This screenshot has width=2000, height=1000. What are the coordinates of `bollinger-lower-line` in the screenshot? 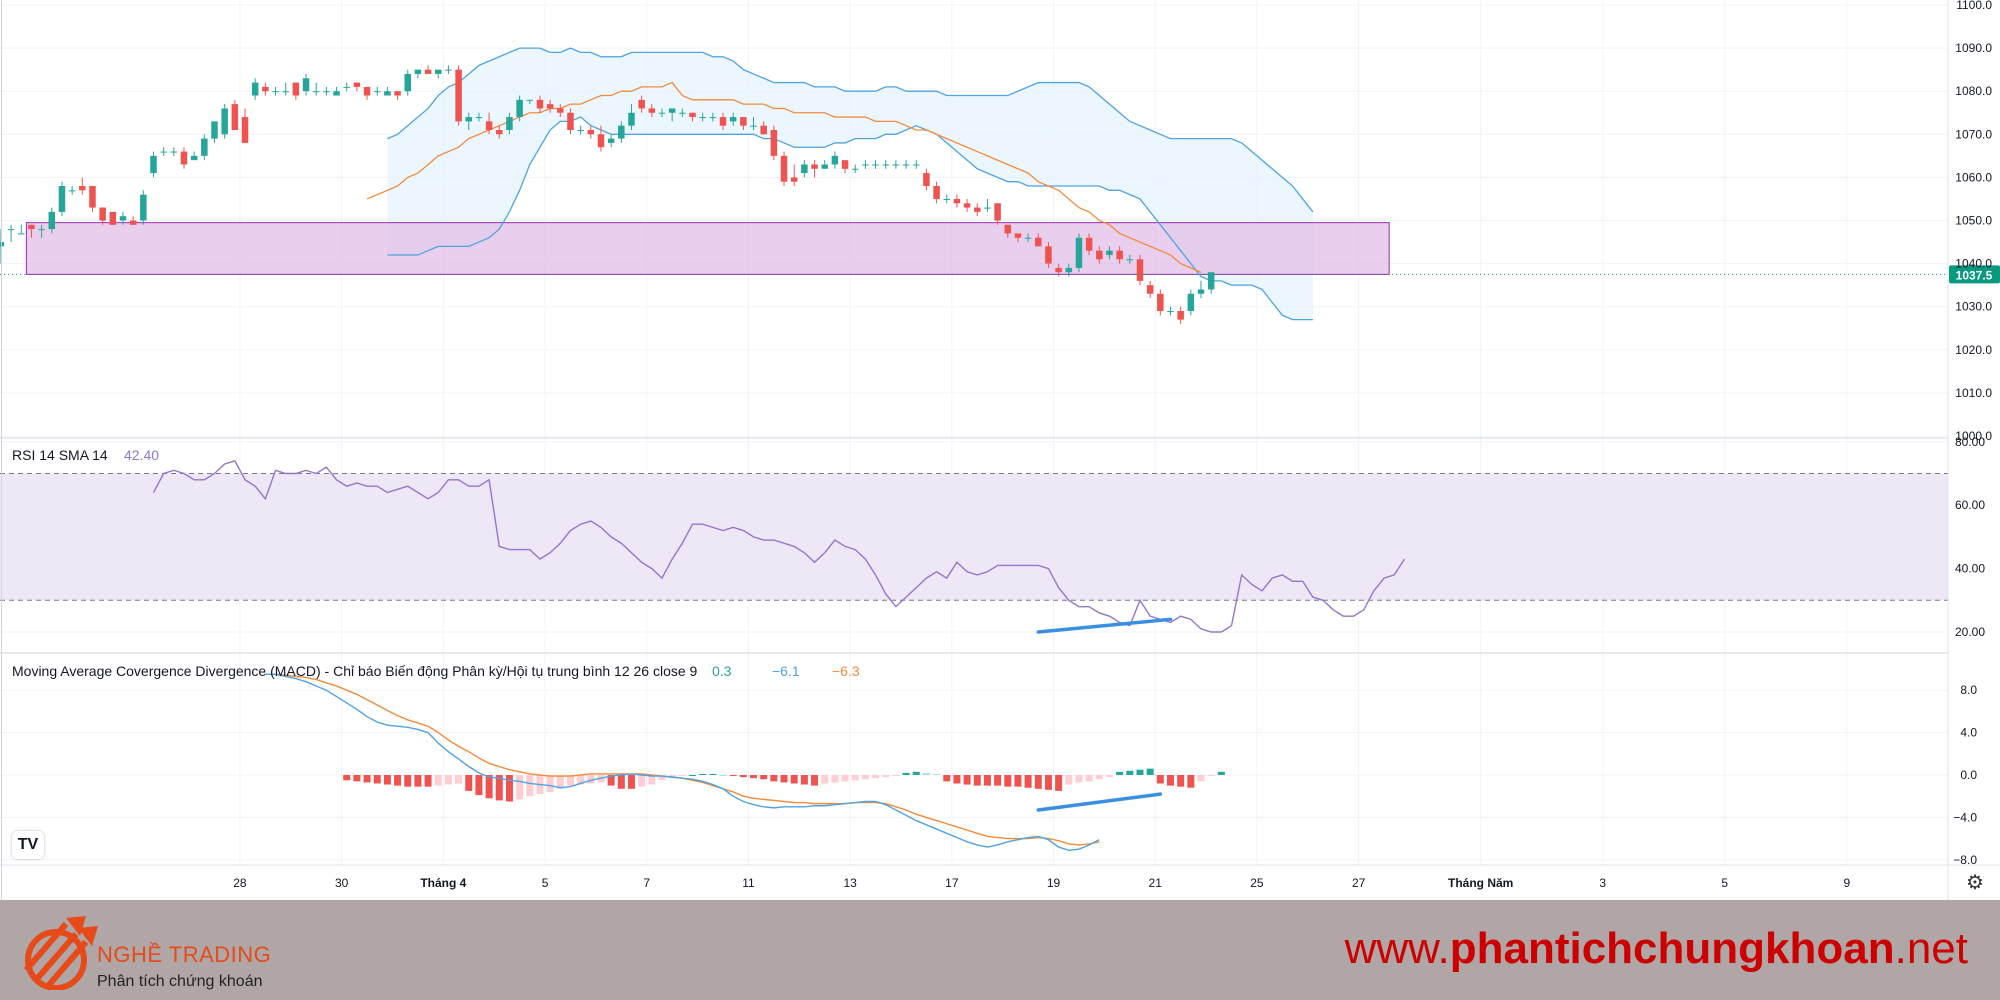 It's located at (850, 218).